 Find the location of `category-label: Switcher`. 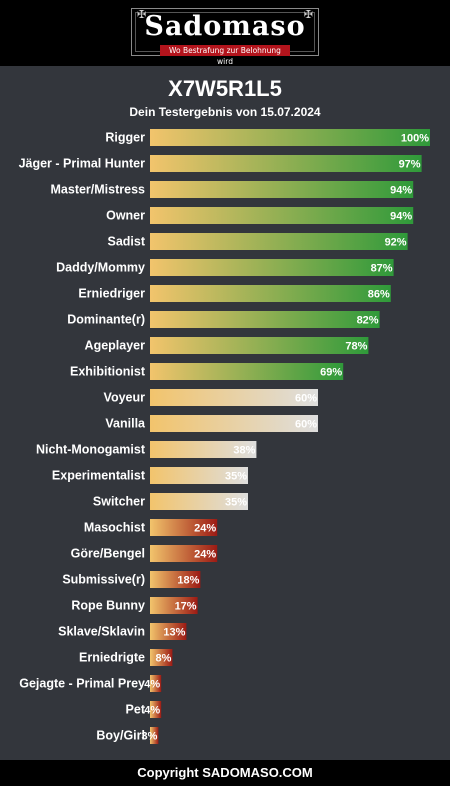

category-label: Switcher is located at coordinates (119, 502).